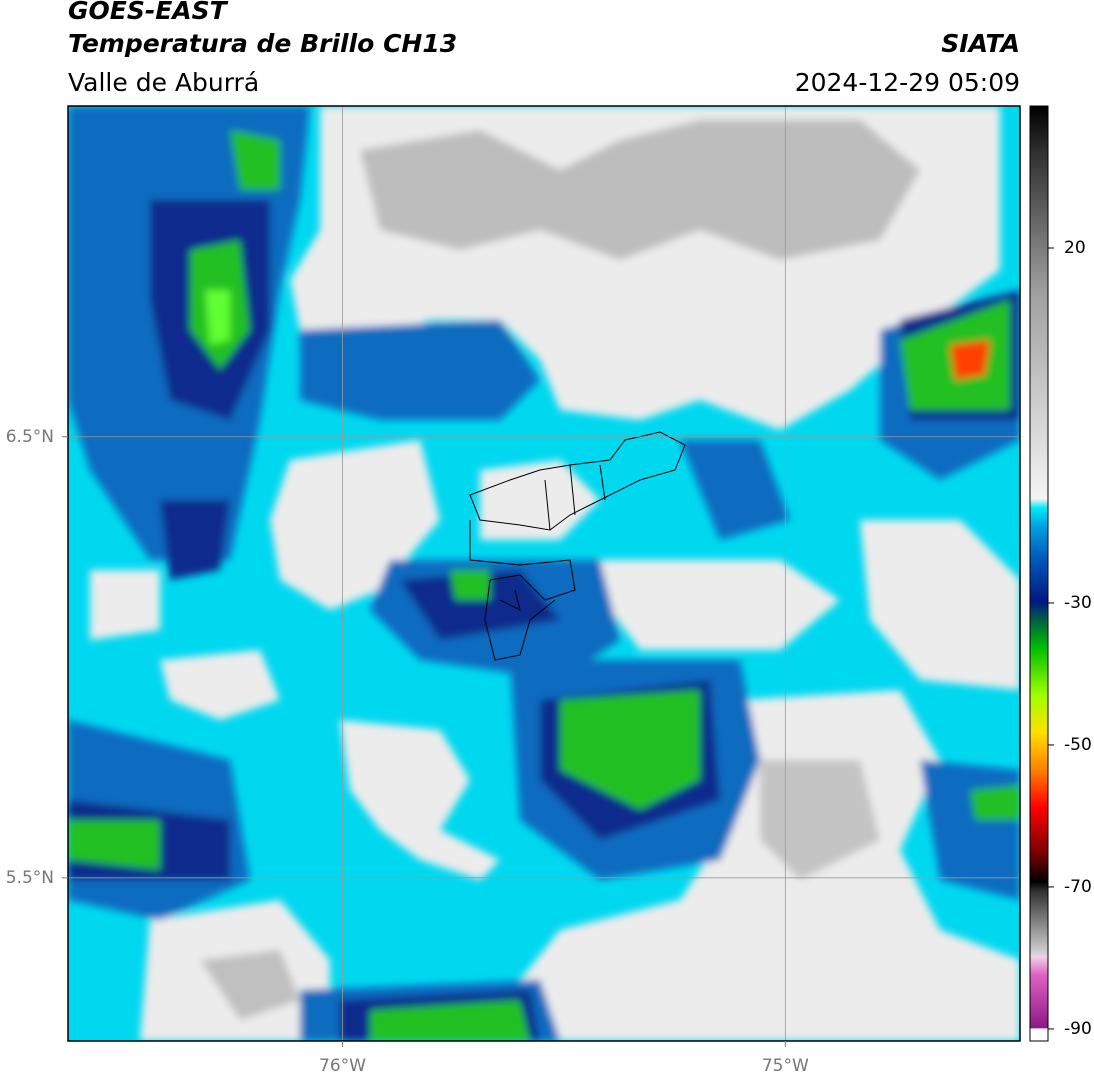 The height and width of the screenshot is (1082, 1094). I want to click on y-tick-label: 6.5°N, so click(30, 437).